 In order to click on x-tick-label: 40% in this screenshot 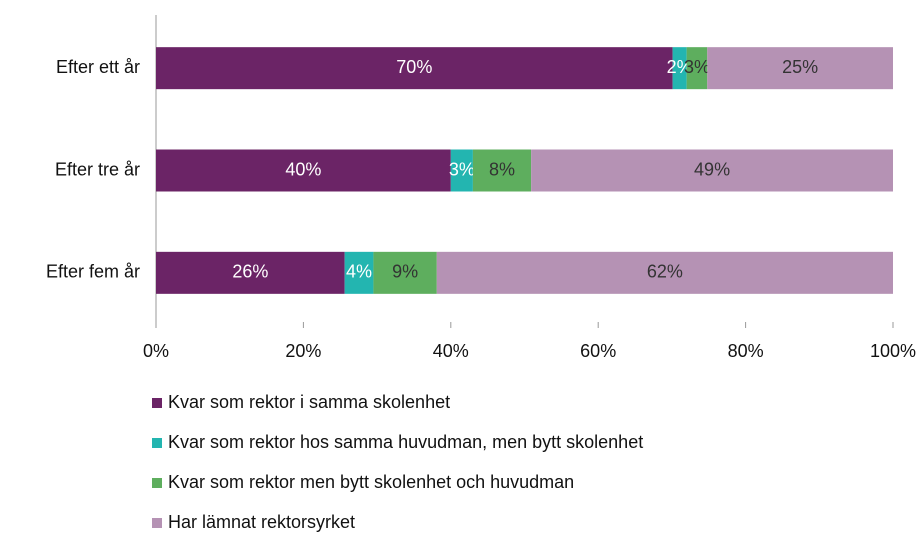, I will do `click(451, 351)`.